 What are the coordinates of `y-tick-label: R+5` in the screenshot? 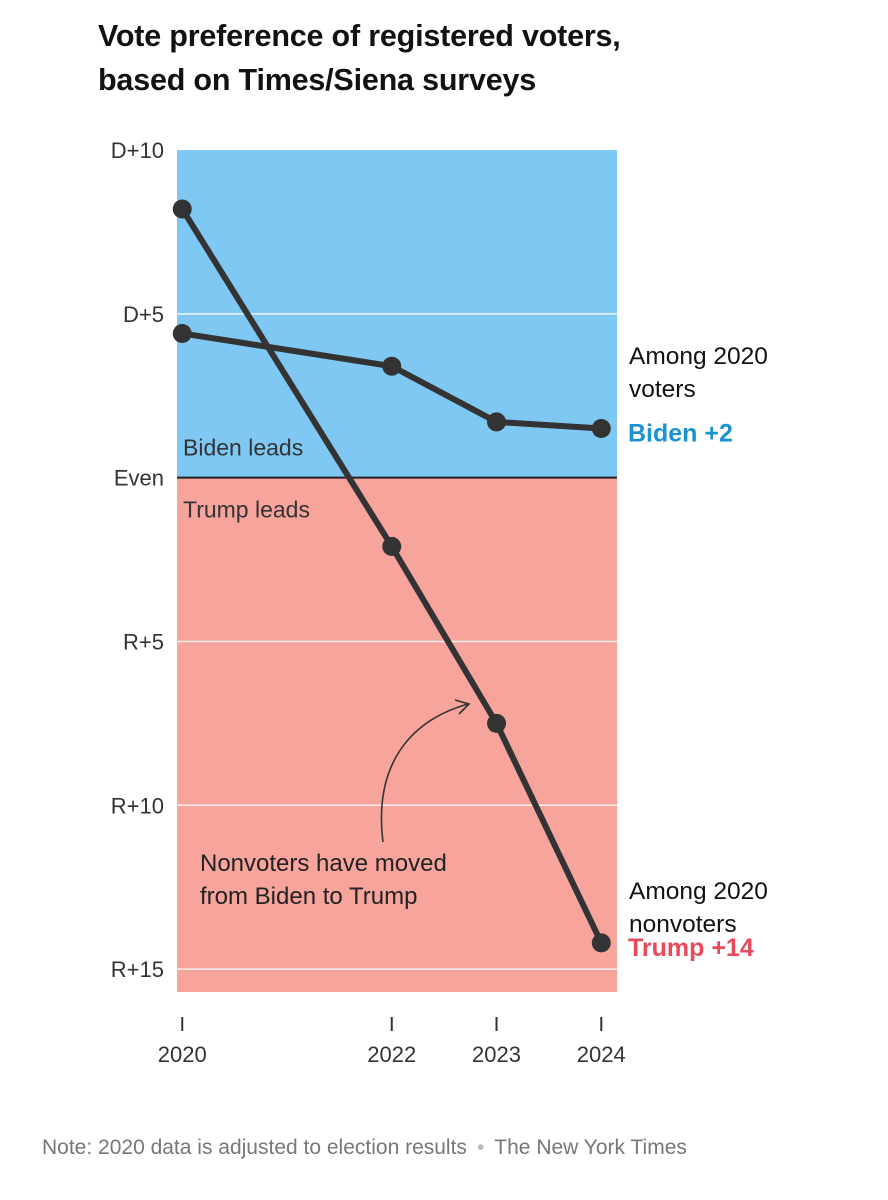 It's located at (143, 641).